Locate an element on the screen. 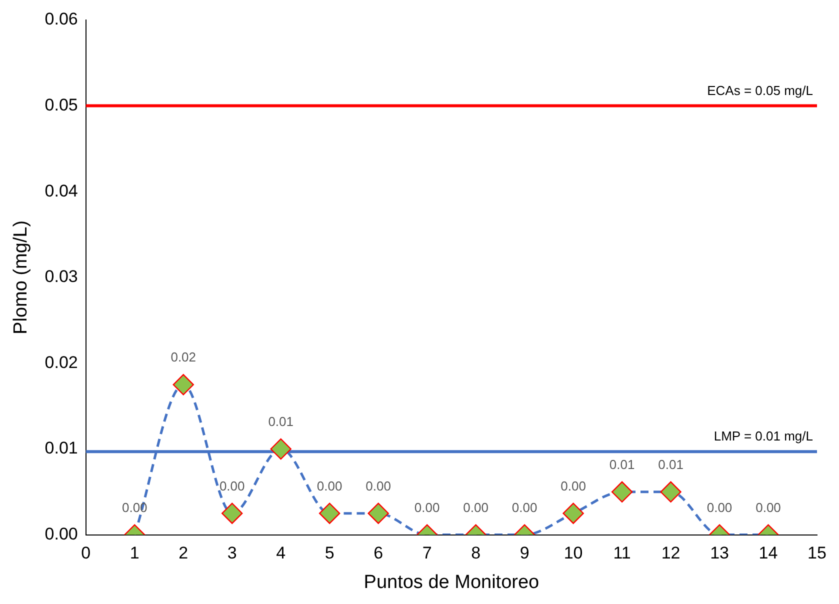  x-tick-label: 9 is located at coordinates (525, 553).